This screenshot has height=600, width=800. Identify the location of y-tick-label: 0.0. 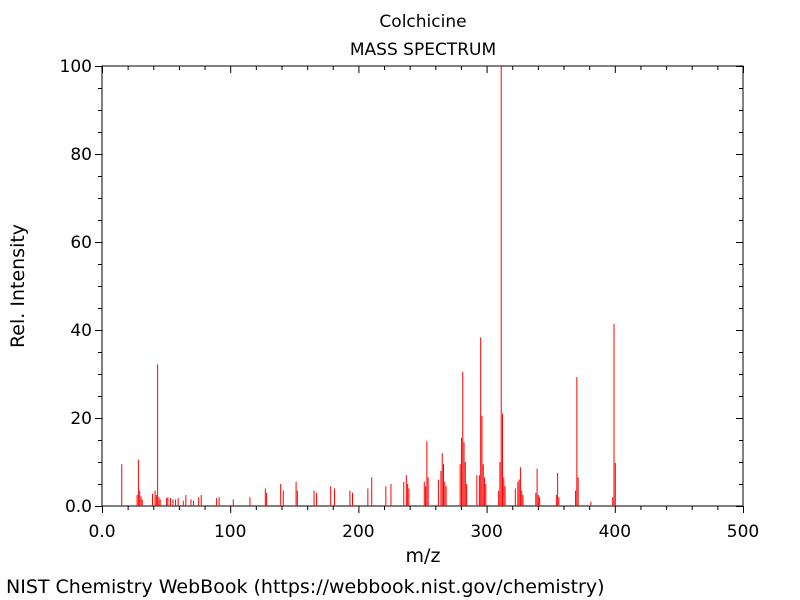
(78, 507).